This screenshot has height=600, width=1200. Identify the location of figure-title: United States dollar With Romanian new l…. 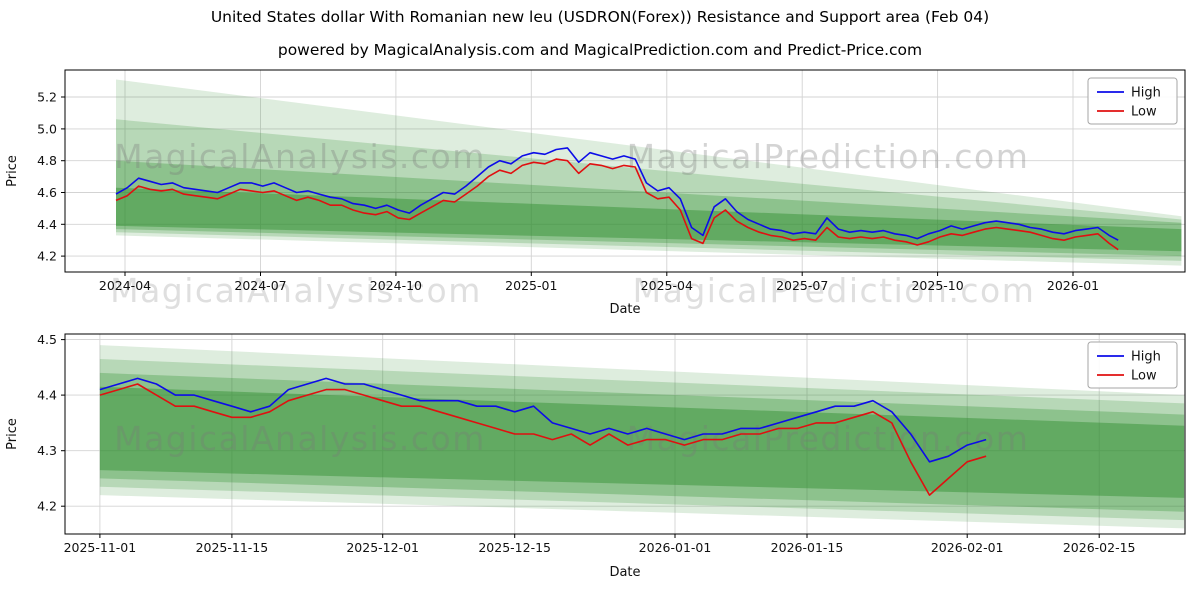
(600, 17).